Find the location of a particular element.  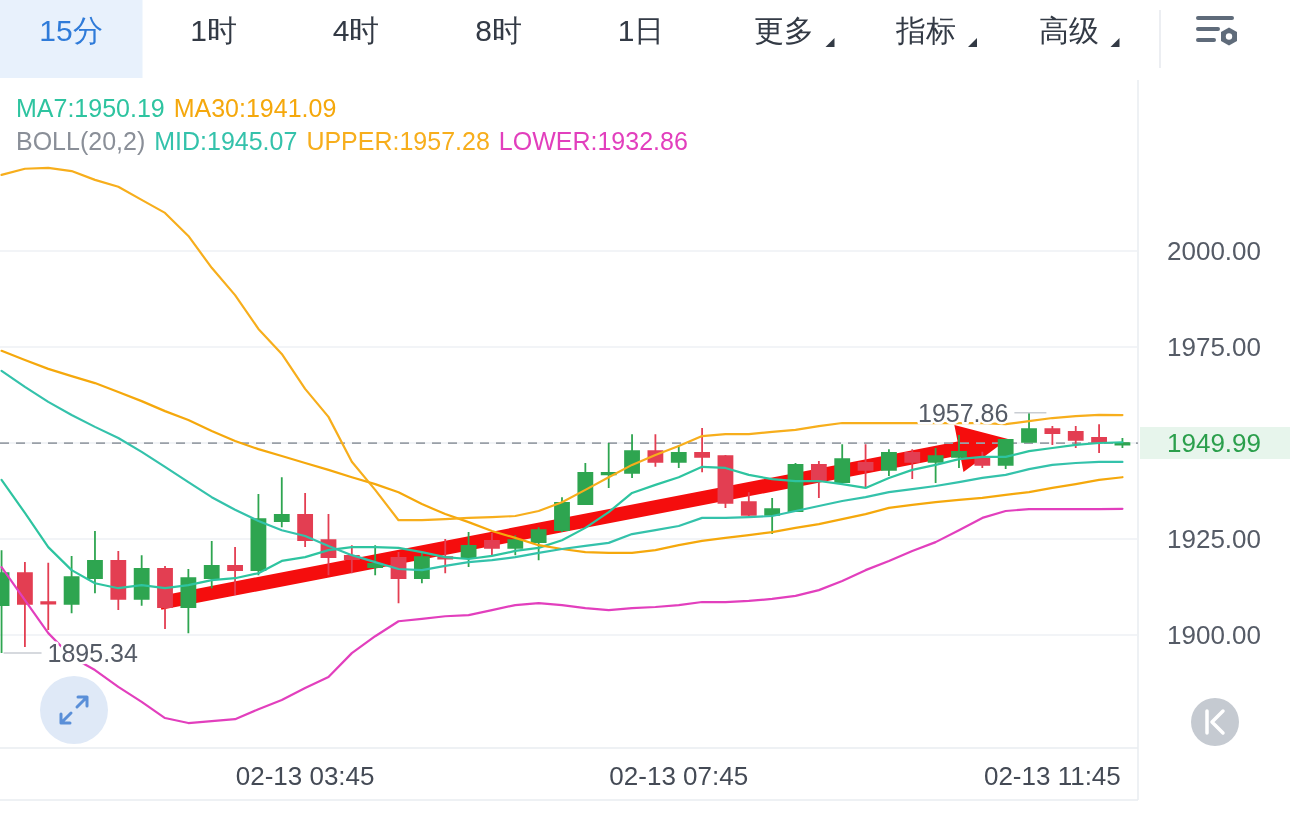

x-tick-label: 02-13 11:45 is located at coordinates (1052, 776).